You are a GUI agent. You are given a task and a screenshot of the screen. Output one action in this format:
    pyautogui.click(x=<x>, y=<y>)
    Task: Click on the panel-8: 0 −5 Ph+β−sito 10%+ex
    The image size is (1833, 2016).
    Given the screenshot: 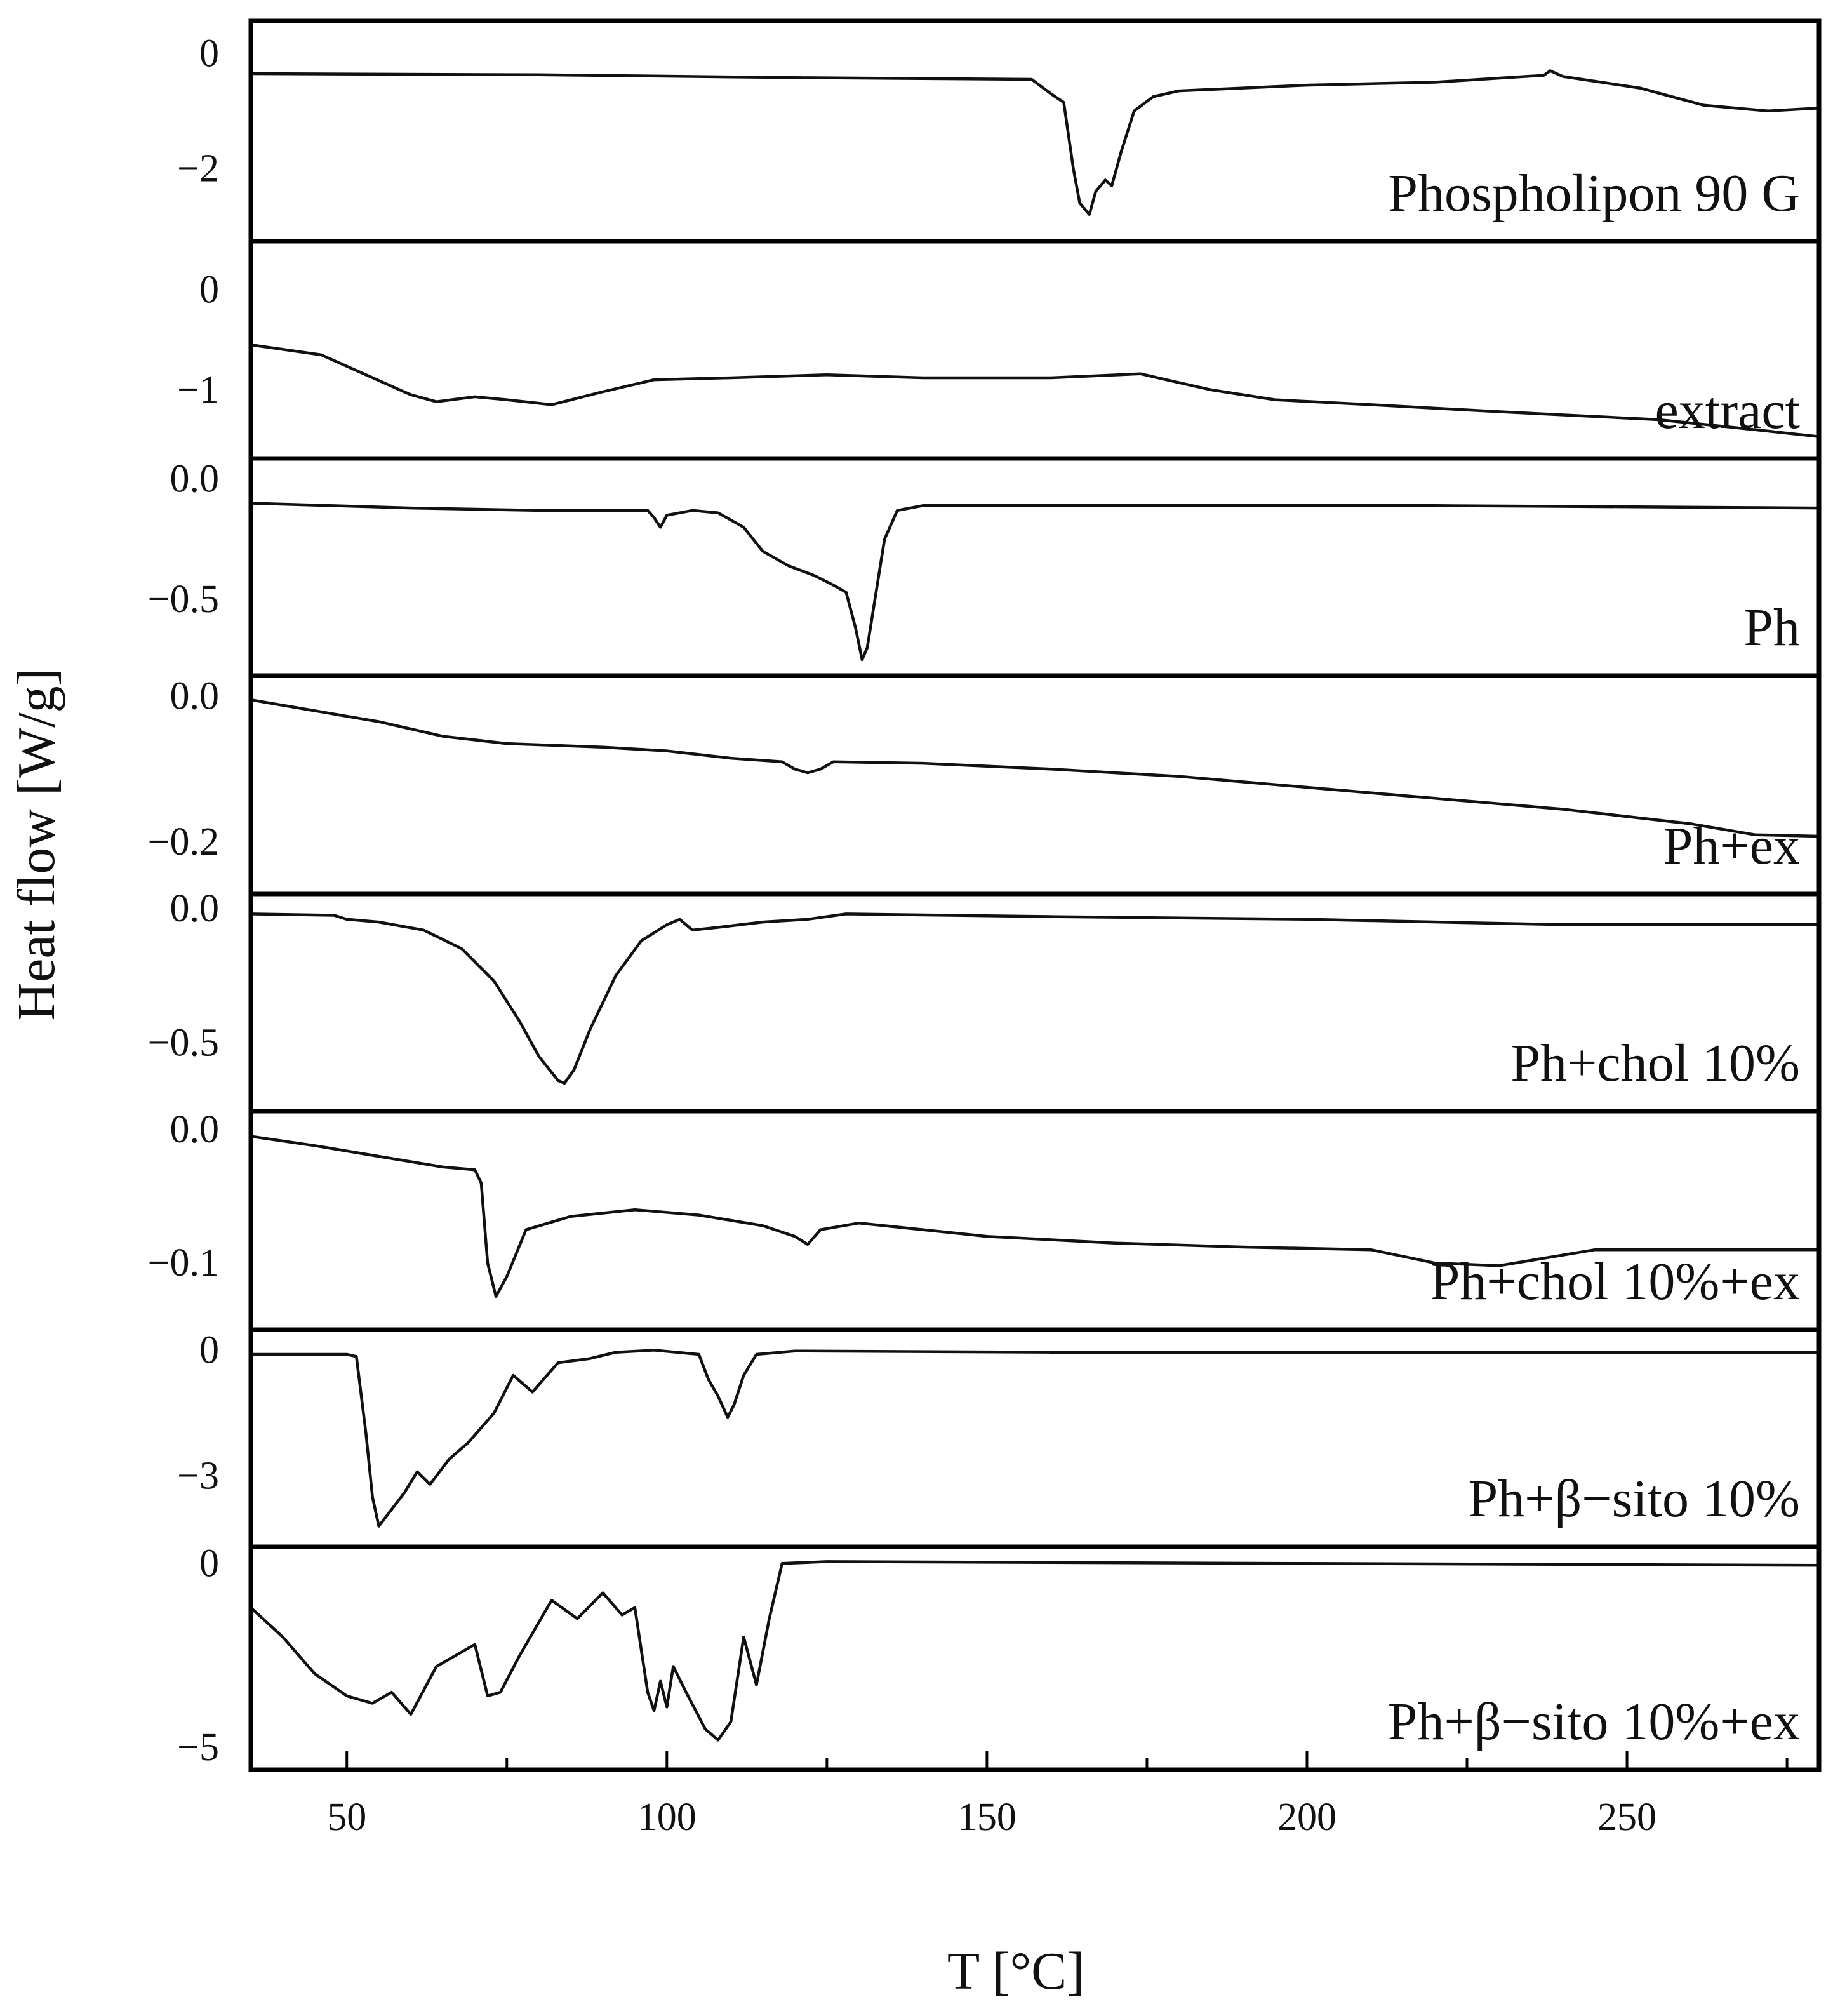 What is the action you would take?
    pyautogui.click(x=999, y=1655)
    